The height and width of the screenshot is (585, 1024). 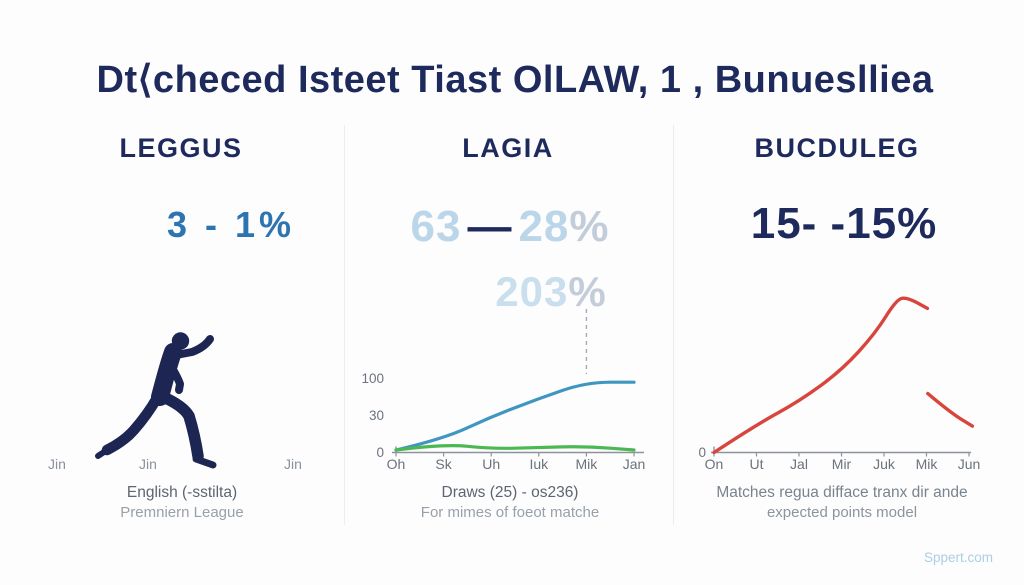 I want to click on runner-axis-label-3: Jin, so click(x=293, y=464).